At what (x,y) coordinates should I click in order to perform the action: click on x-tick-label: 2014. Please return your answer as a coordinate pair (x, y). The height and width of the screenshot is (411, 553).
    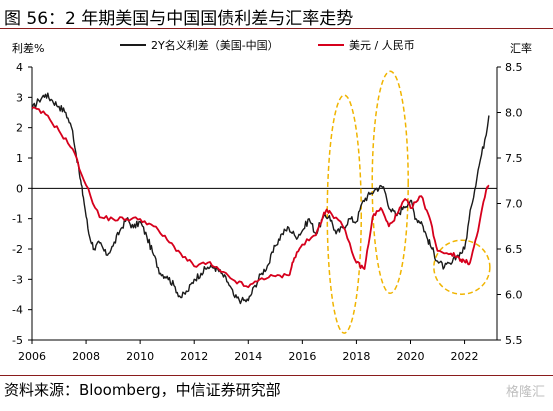
    Looking at the image, I should click on (248, 356).